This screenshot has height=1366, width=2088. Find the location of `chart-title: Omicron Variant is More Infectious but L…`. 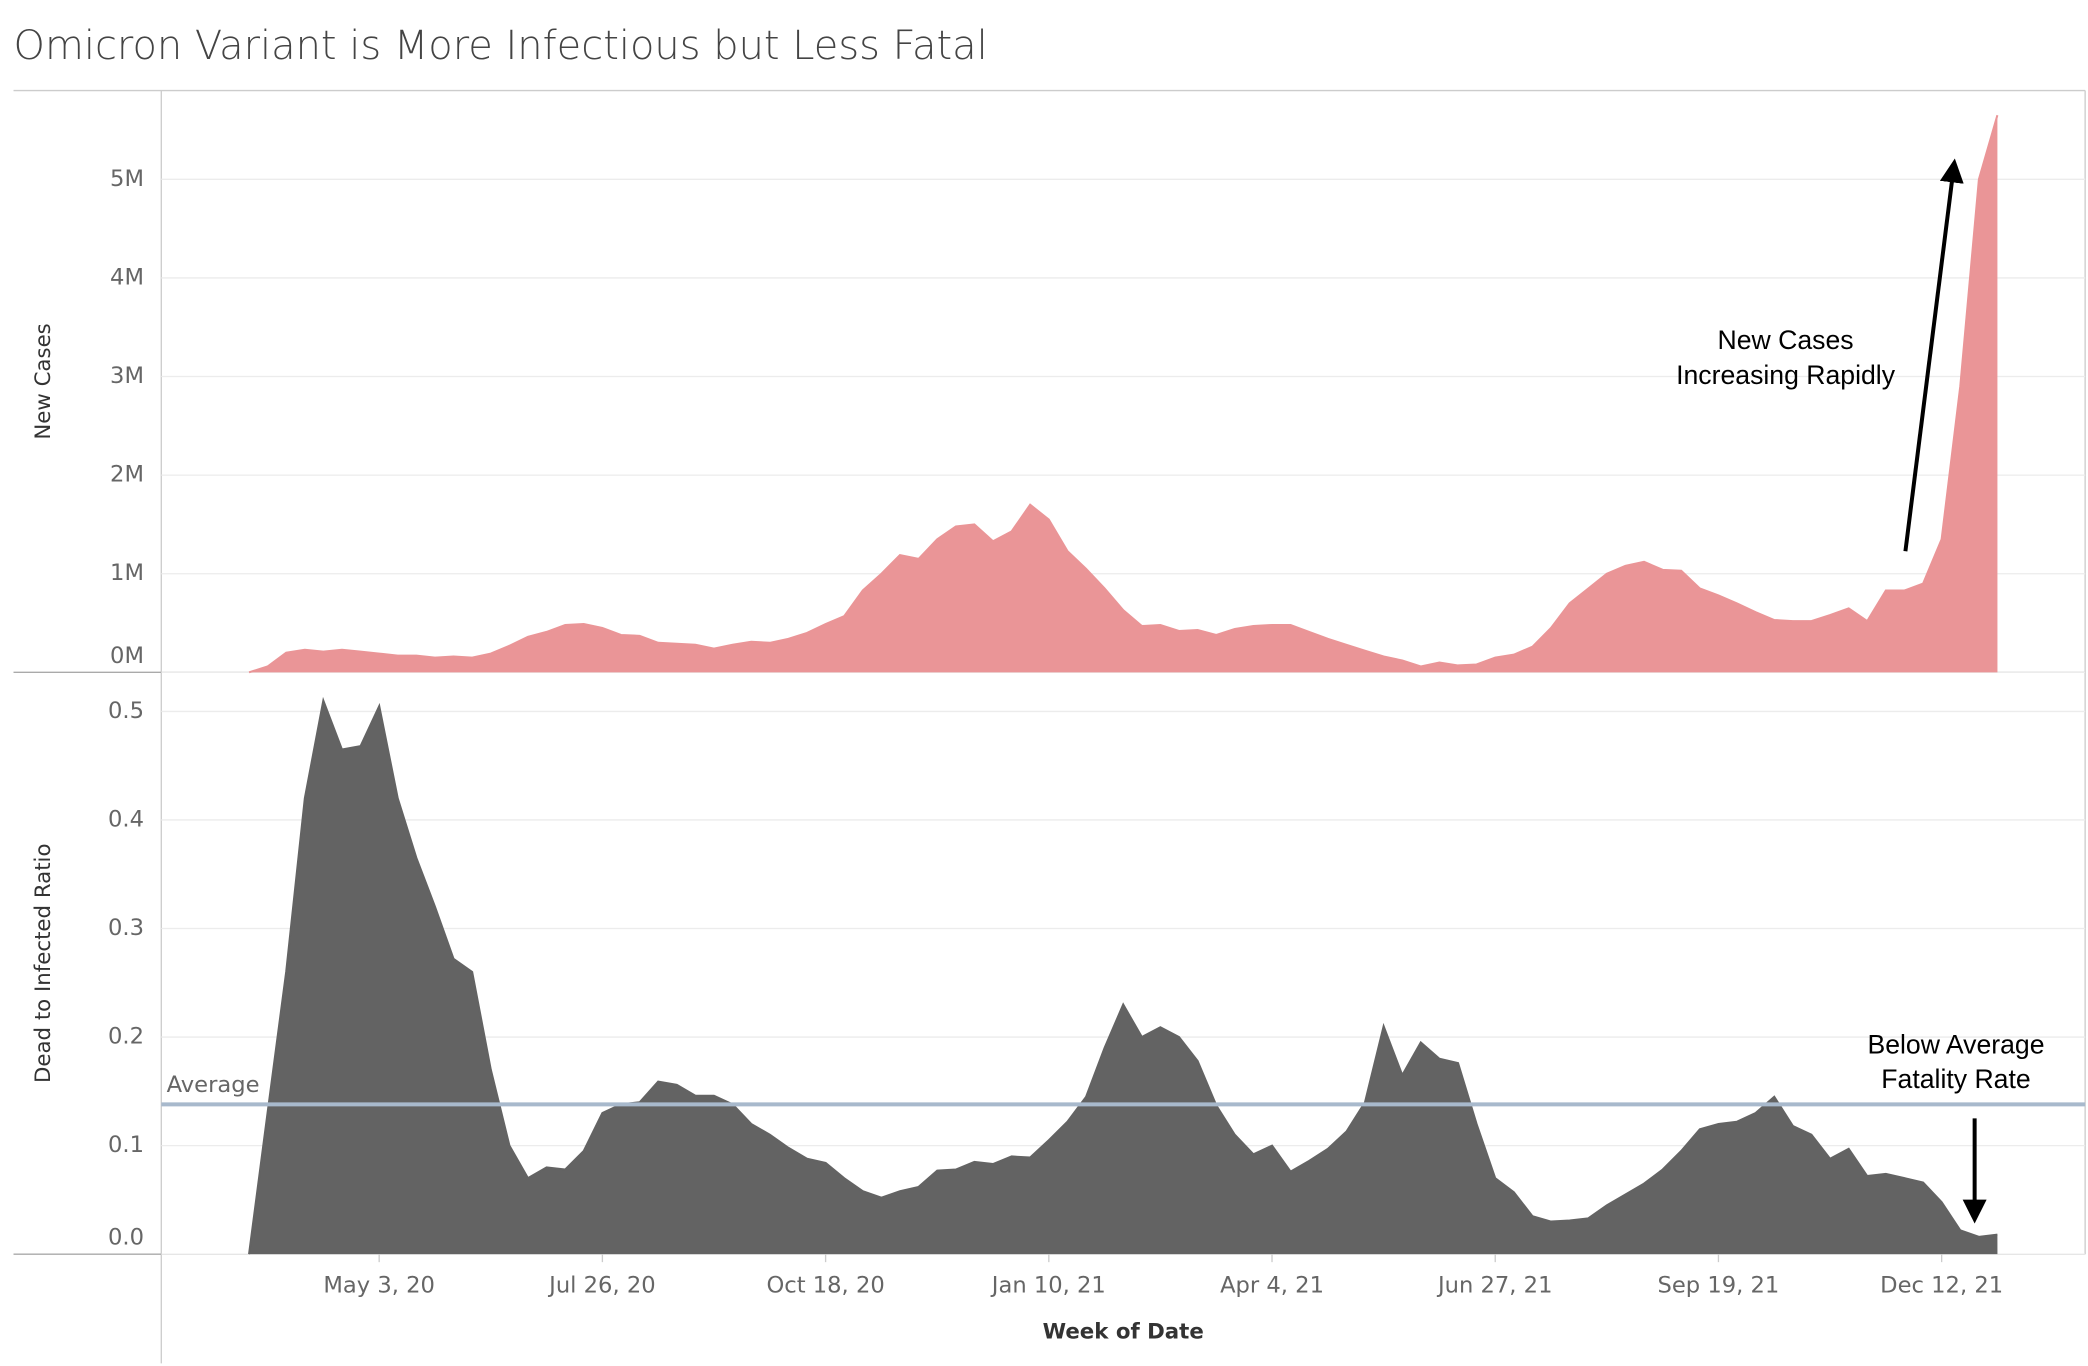

chart-title: Omicron Variant is More Infectious but L… is located at coordinates (501, 46).